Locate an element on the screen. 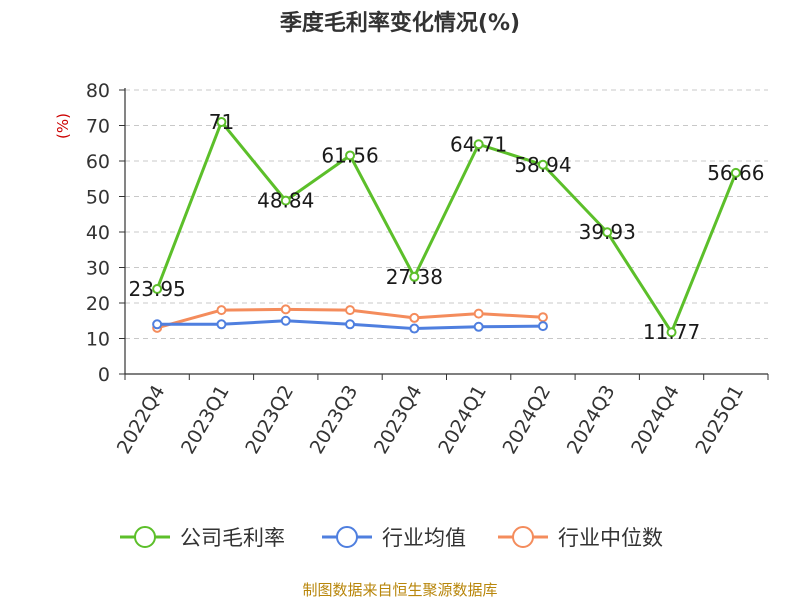 This screenshot has width=800, height=600. y-tick-label: 40 is located at coordinates (98, 233).